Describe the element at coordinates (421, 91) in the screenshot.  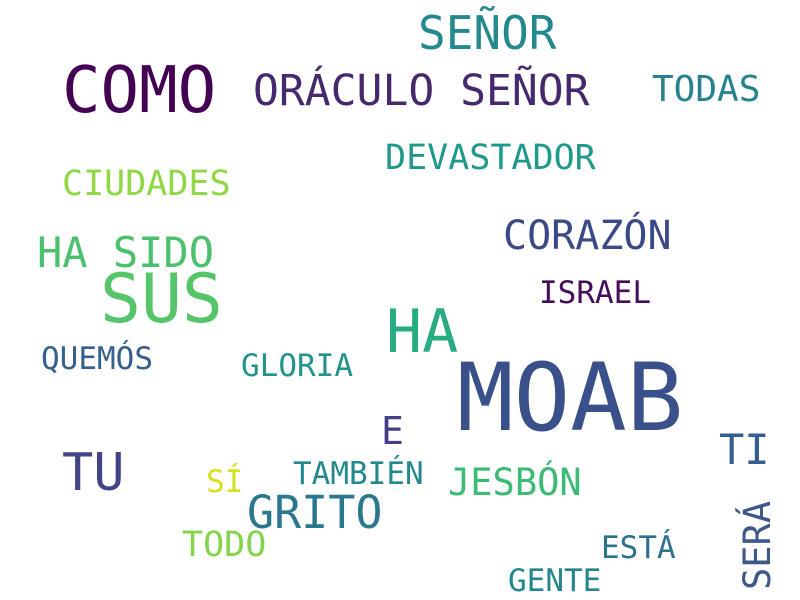
I see `word-oraculo-senor: ORÁCULO SEÑOR` at that location.